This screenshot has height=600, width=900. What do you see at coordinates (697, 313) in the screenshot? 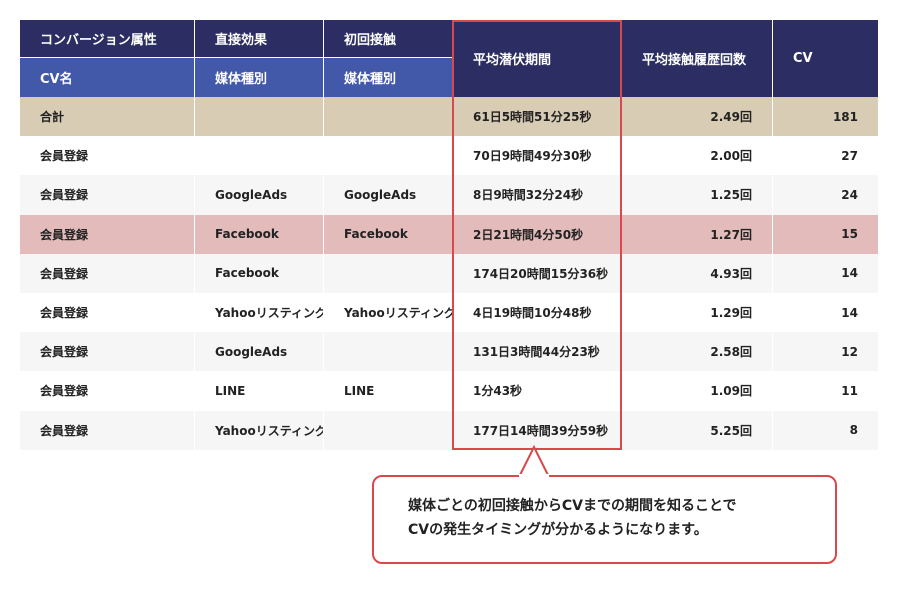
I see `table-cell: 1.29回` at bounding box center [697, 313].